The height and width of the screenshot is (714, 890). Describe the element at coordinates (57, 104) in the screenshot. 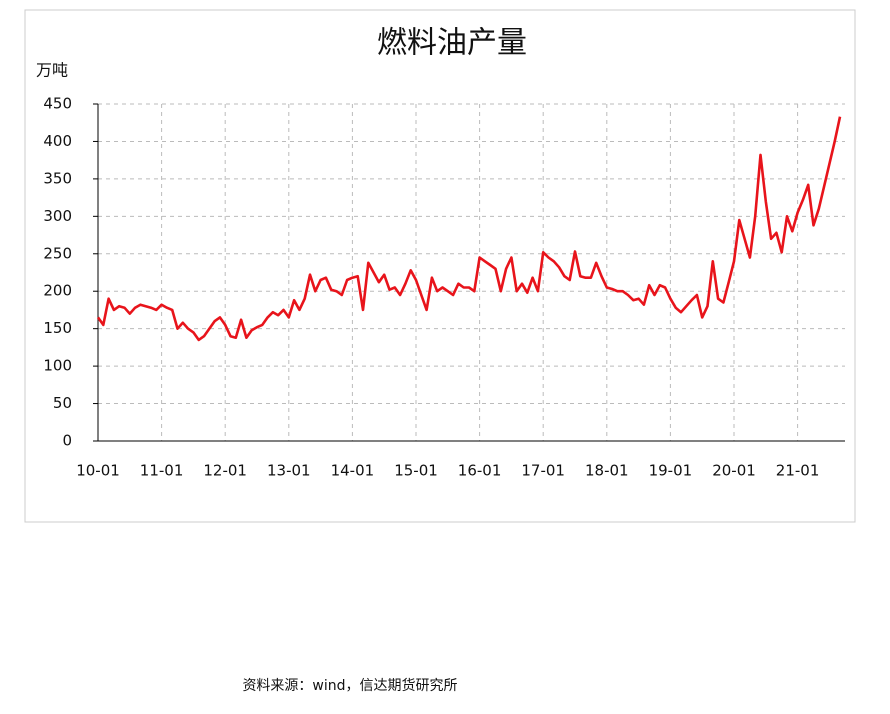

I see `y-tick-label: 450` at that location.